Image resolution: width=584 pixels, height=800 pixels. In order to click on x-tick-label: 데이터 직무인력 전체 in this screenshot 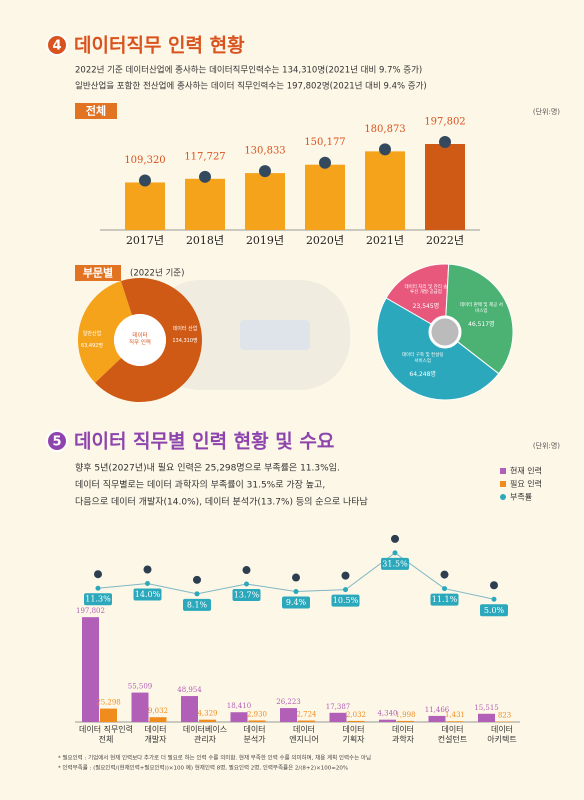, I will do `click(106, 734)`.